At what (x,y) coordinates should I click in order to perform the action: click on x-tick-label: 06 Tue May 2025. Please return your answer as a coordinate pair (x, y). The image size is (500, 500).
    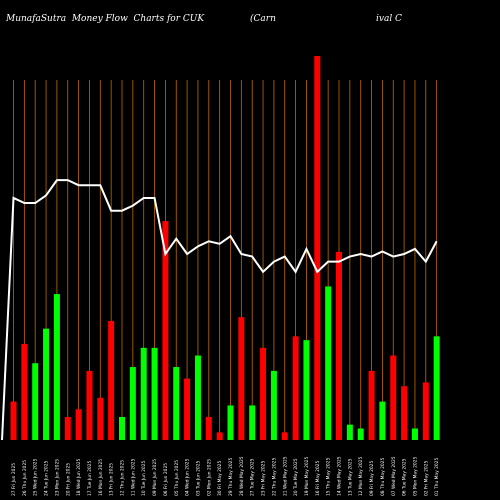
    Looking at the image, I should click on (405, 477).